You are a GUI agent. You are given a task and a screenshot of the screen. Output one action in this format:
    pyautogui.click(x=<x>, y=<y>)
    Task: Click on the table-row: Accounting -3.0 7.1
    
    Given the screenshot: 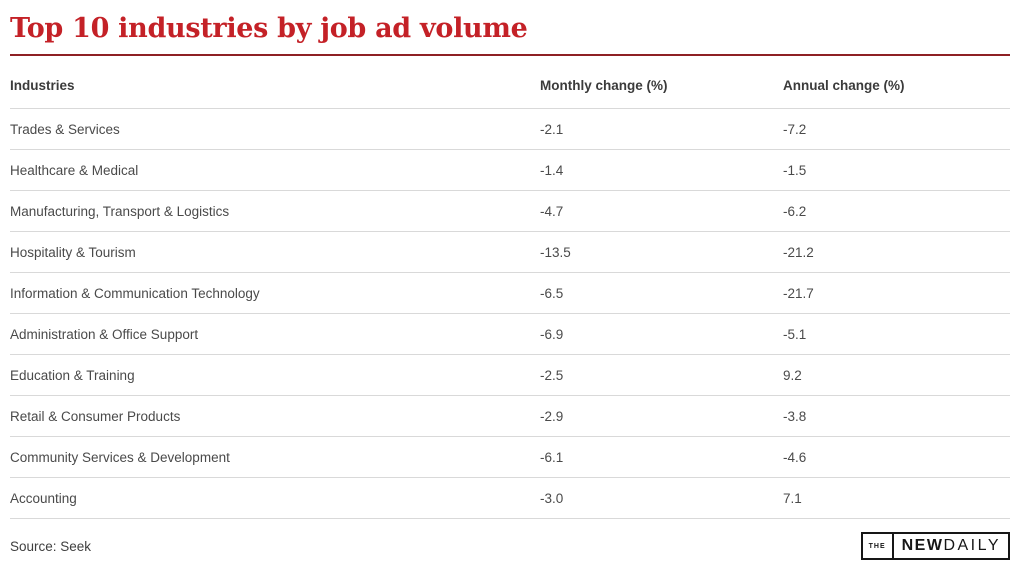 What is the action you would take?
    pyautogui.click(x=510, y=498)
    